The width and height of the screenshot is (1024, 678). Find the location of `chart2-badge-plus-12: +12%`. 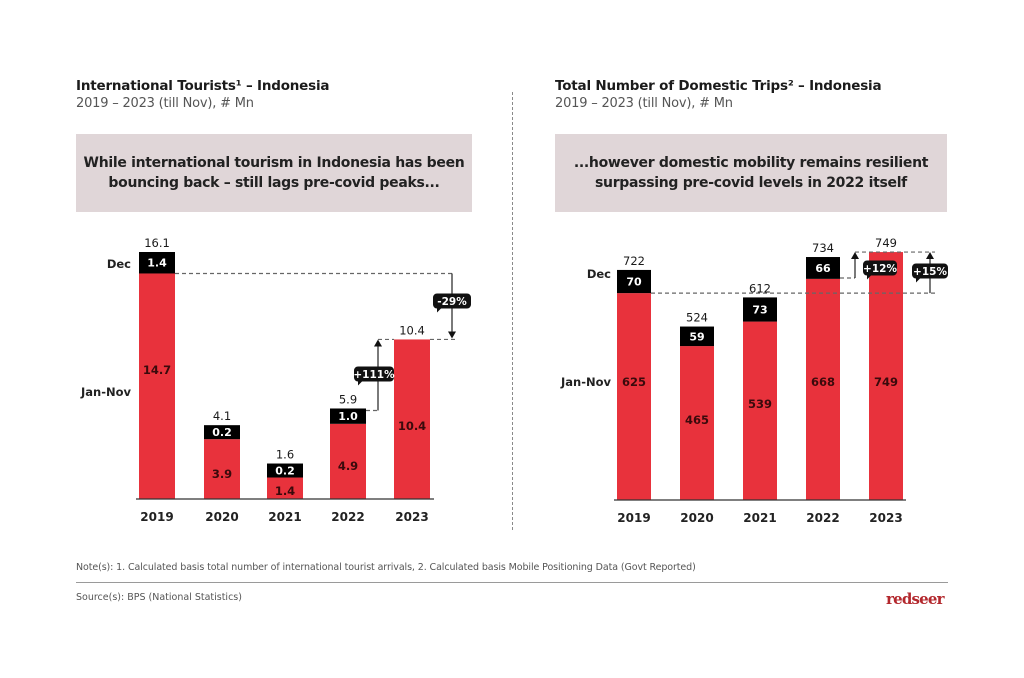

chart2-badge-plus-12: +12% is located at coordinates (880, 269).